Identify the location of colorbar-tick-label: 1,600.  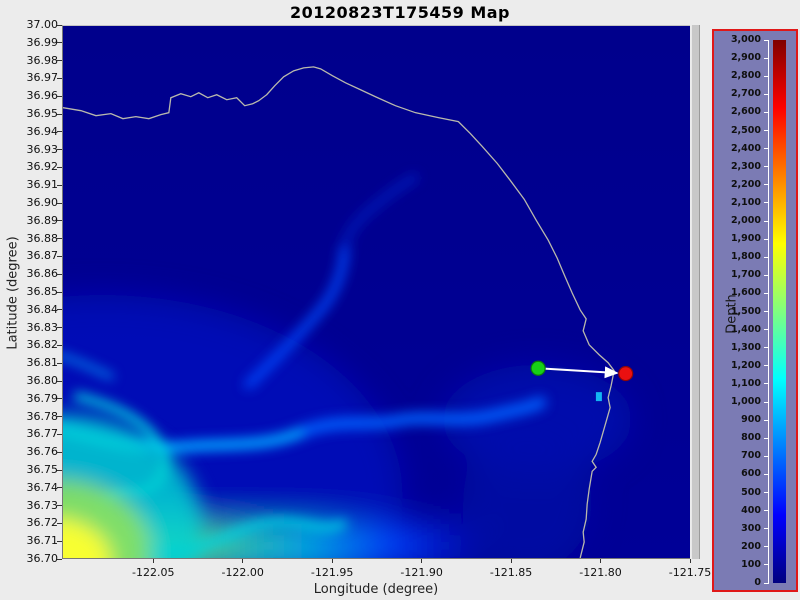
(745, 293).